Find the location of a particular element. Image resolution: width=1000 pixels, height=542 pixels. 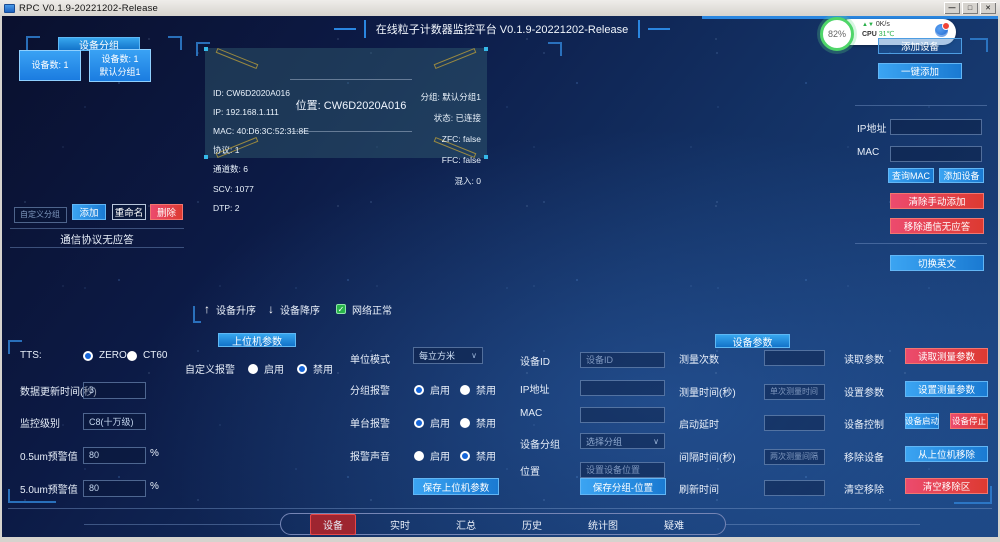

group-alarm-enable-radio is located at coordinates (419, 389).